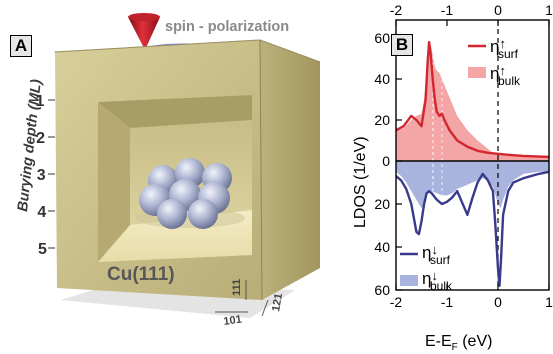  Describe the element at coordinates (190, 193) in the screenshot. I see `adatom-cluster` at that location.